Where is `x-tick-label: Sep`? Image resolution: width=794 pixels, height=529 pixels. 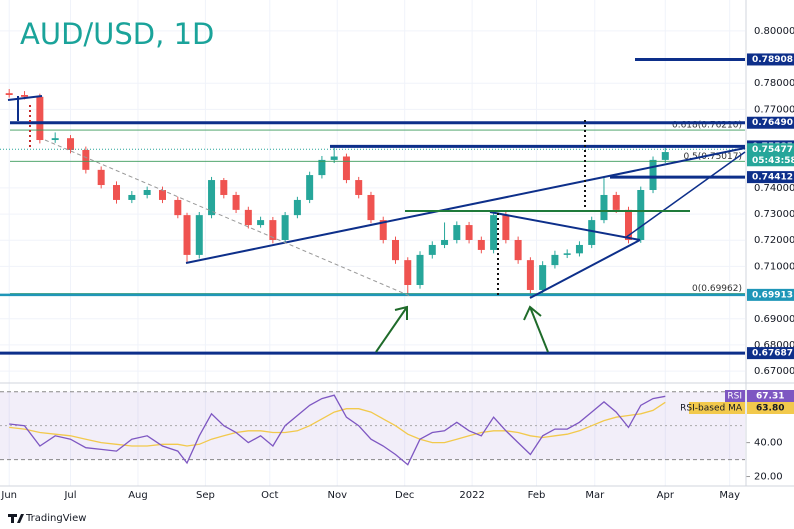
x-tick-label: Sep is located at coordinates (205, 495).